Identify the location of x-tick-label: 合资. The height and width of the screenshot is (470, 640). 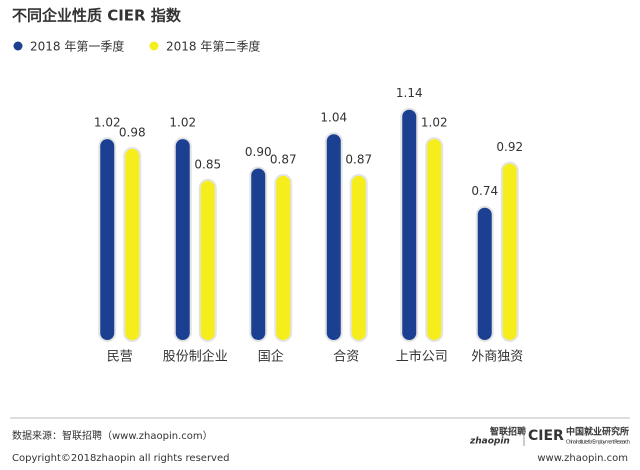
(346, 357).